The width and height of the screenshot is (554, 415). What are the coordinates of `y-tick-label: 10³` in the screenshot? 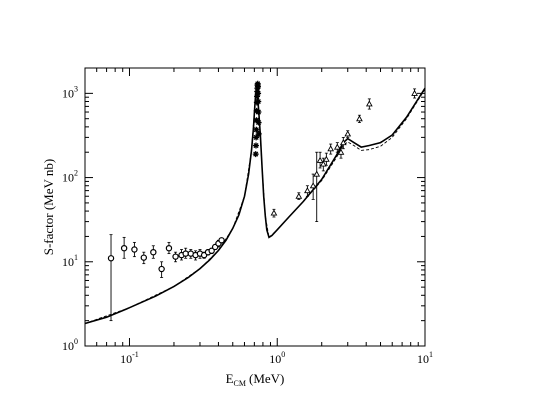 It's located at (70, 92).